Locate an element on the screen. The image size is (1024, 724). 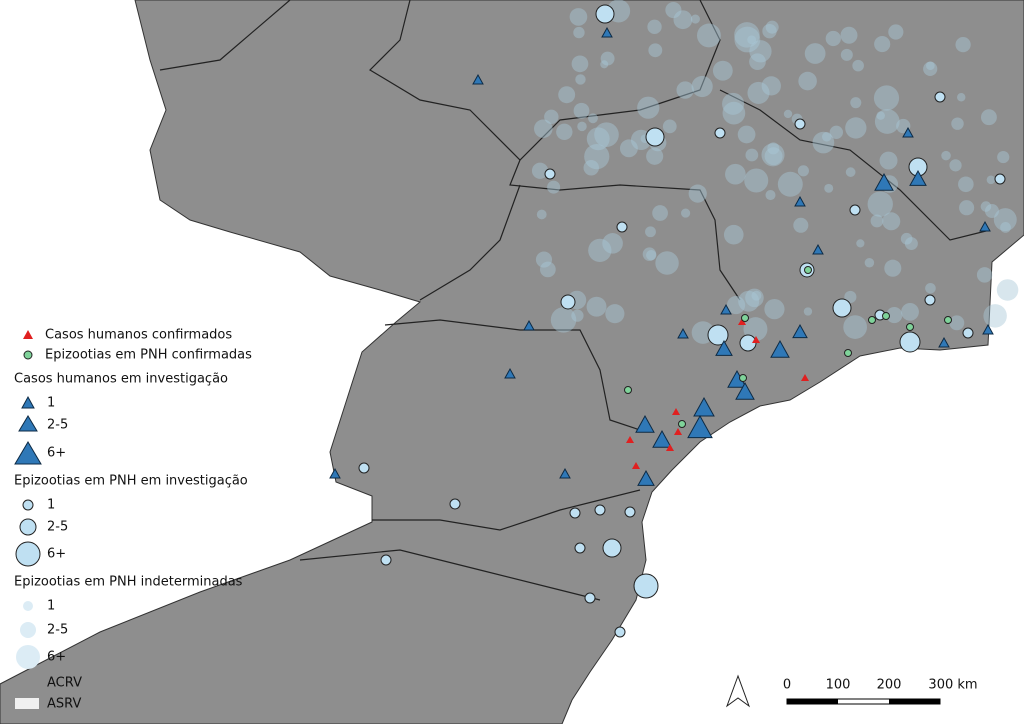
legend-label: ACRV is located at coordinates (64, 683).